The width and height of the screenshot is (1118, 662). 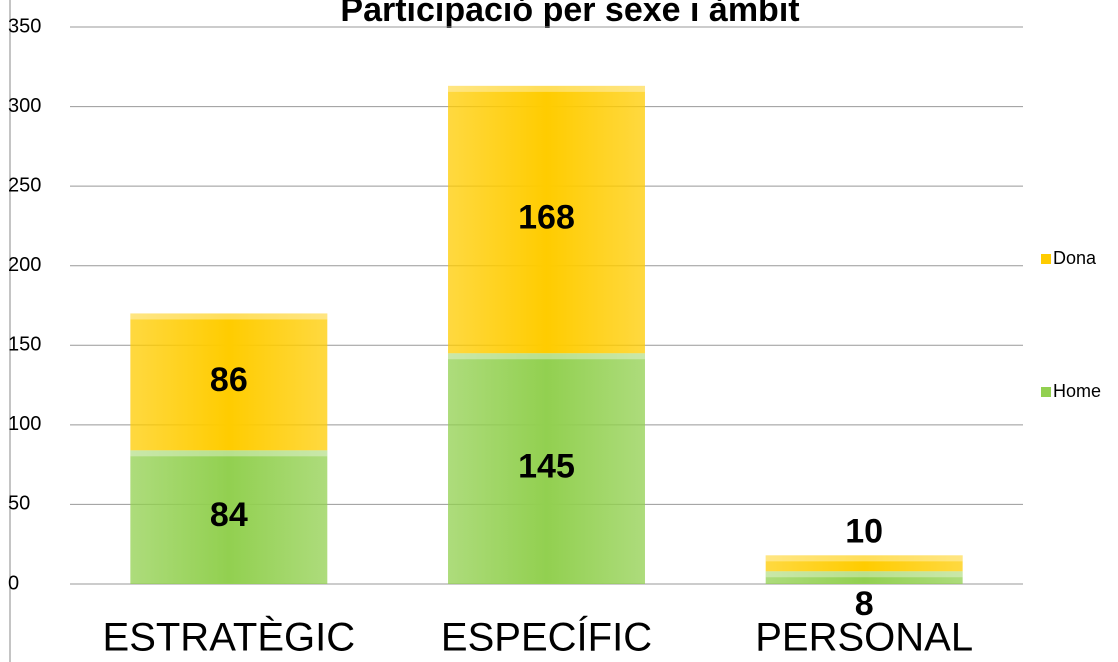 I want to click on x-tick-label: ESPECÍFIC, so click(x=546, y=637).